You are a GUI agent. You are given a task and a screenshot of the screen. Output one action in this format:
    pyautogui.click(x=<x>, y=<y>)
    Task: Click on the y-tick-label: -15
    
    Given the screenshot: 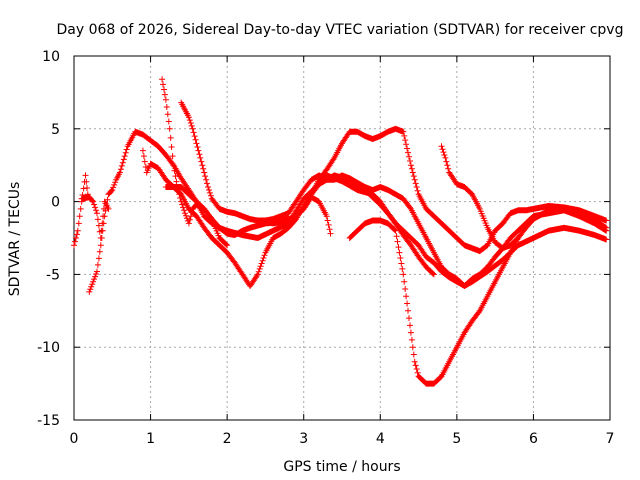 What is the action you would take?
    pyautogui.click(x=48, y=421)
    